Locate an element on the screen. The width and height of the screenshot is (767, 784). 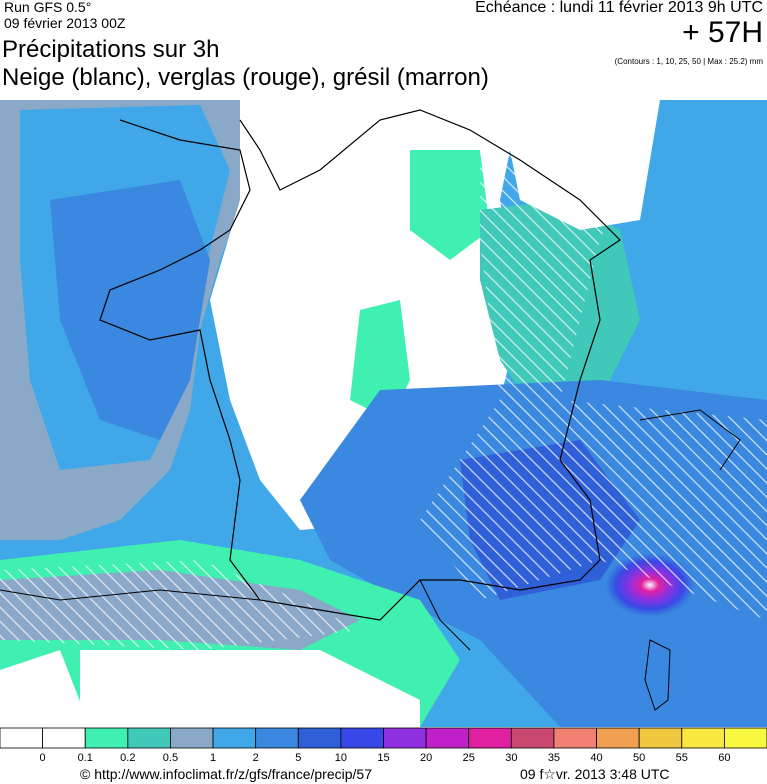
field-pyrenees is located at coordinates (180, 610).